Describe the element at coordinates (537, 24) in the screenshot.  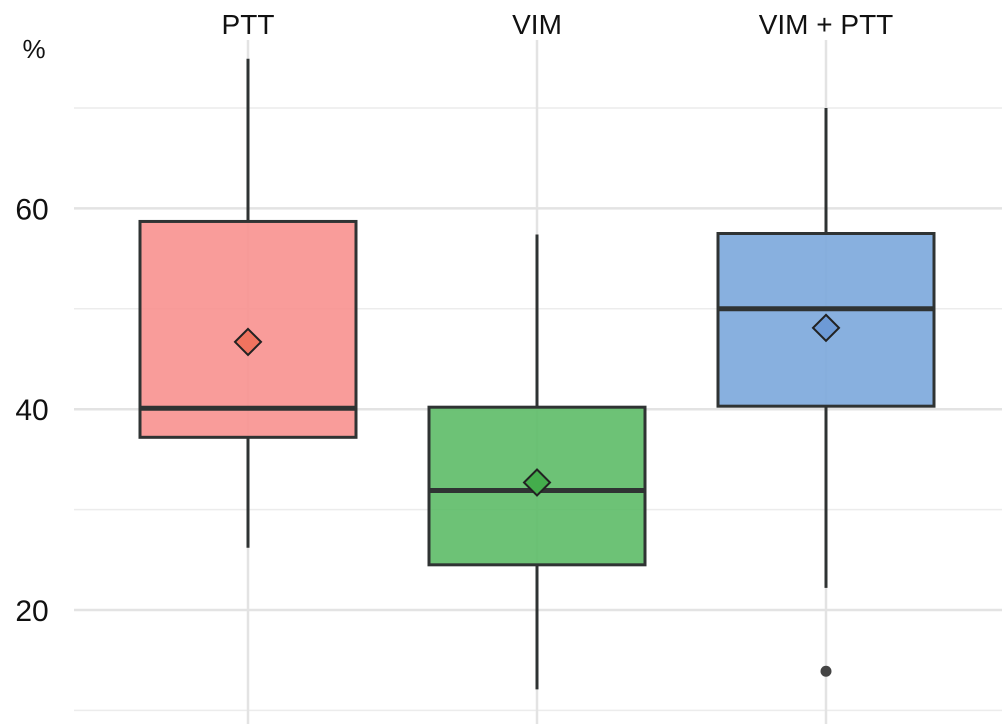
I see `category-label: VIM` at that location.